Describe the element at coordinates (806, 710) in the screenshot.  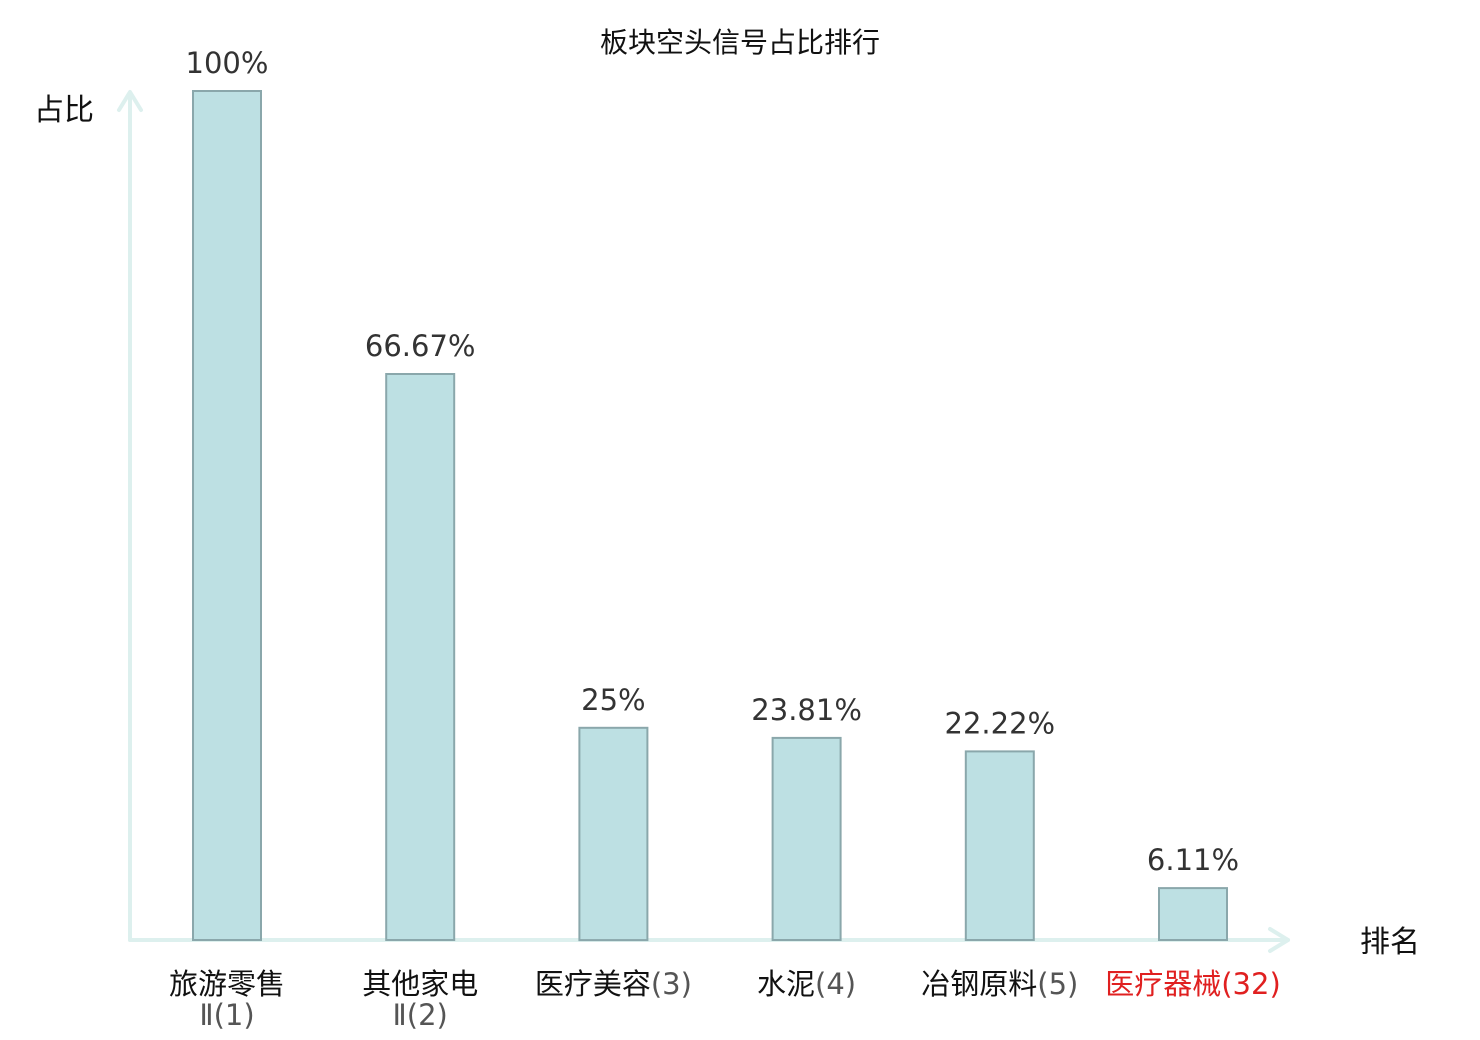
I see `bar-value-label: 23.81%` at that location.